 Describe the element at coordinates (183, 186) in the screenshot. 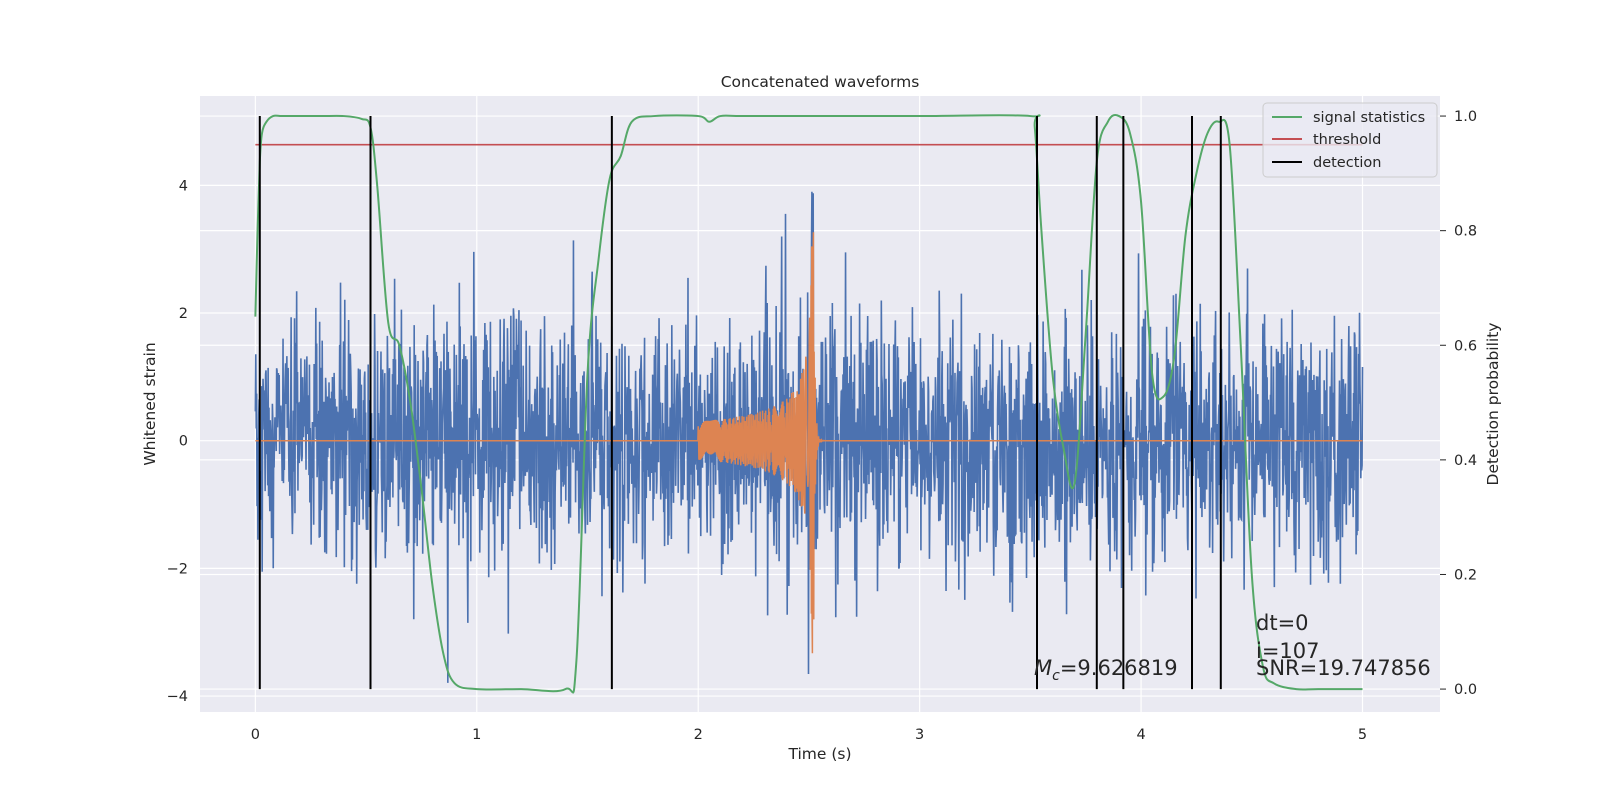

I see `left-y-tick-label: 4` at that location.